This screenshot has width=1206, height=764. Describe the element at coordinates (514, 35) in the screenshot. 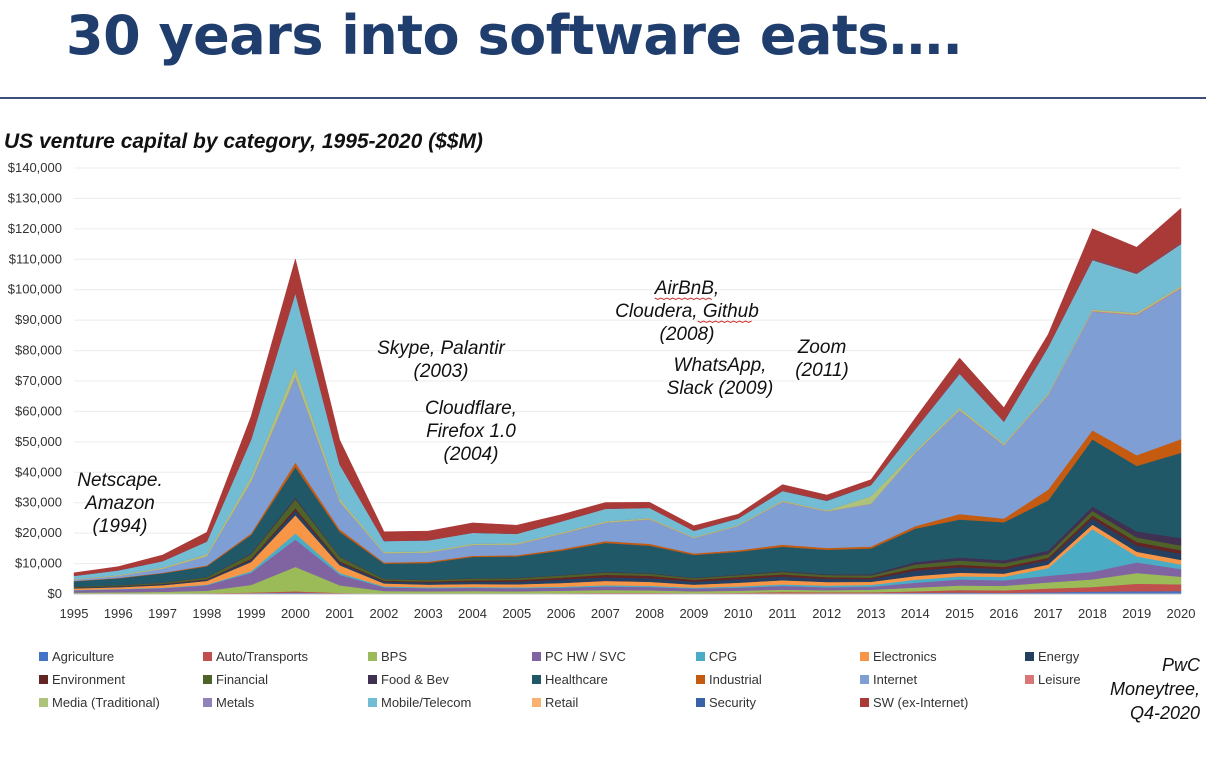

I see `slide-title: 30 years into software eats….` at that location.